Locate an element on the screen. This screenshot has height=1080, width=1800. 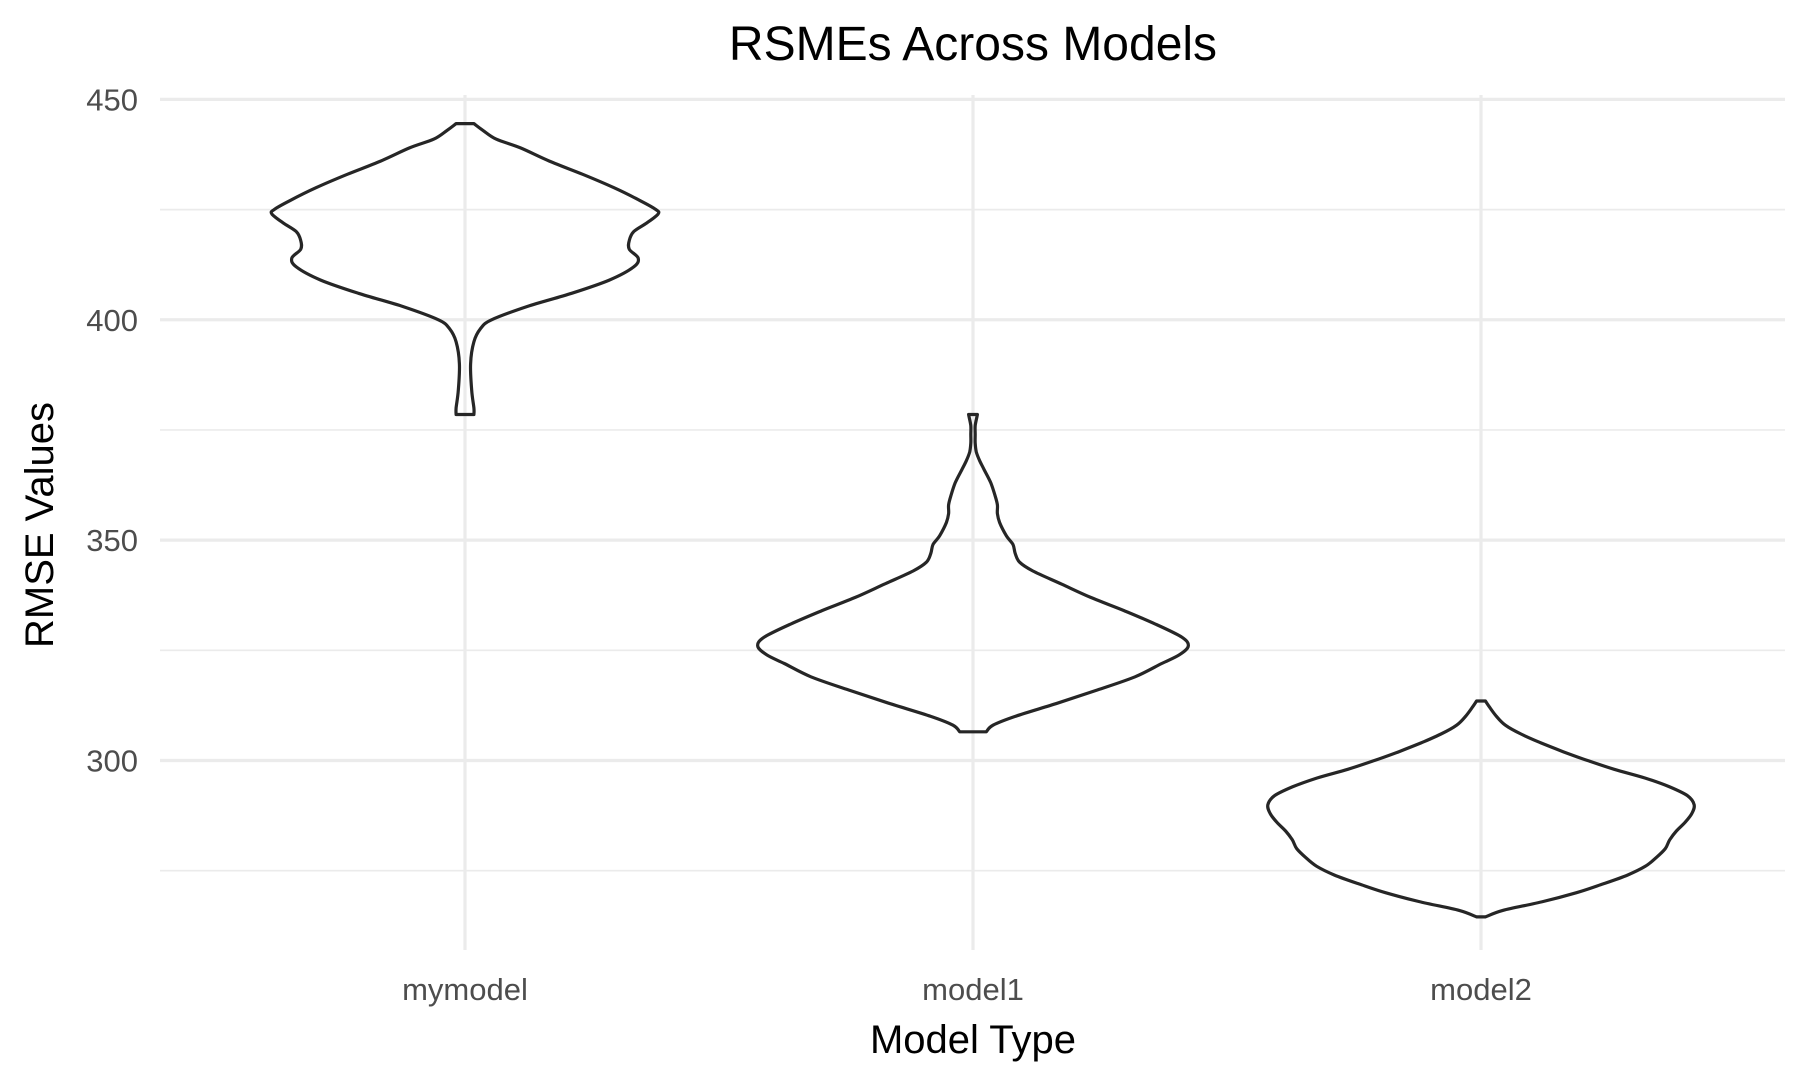
x-tick-label-mymodel: mymodel is located at coordinates (465, 989).